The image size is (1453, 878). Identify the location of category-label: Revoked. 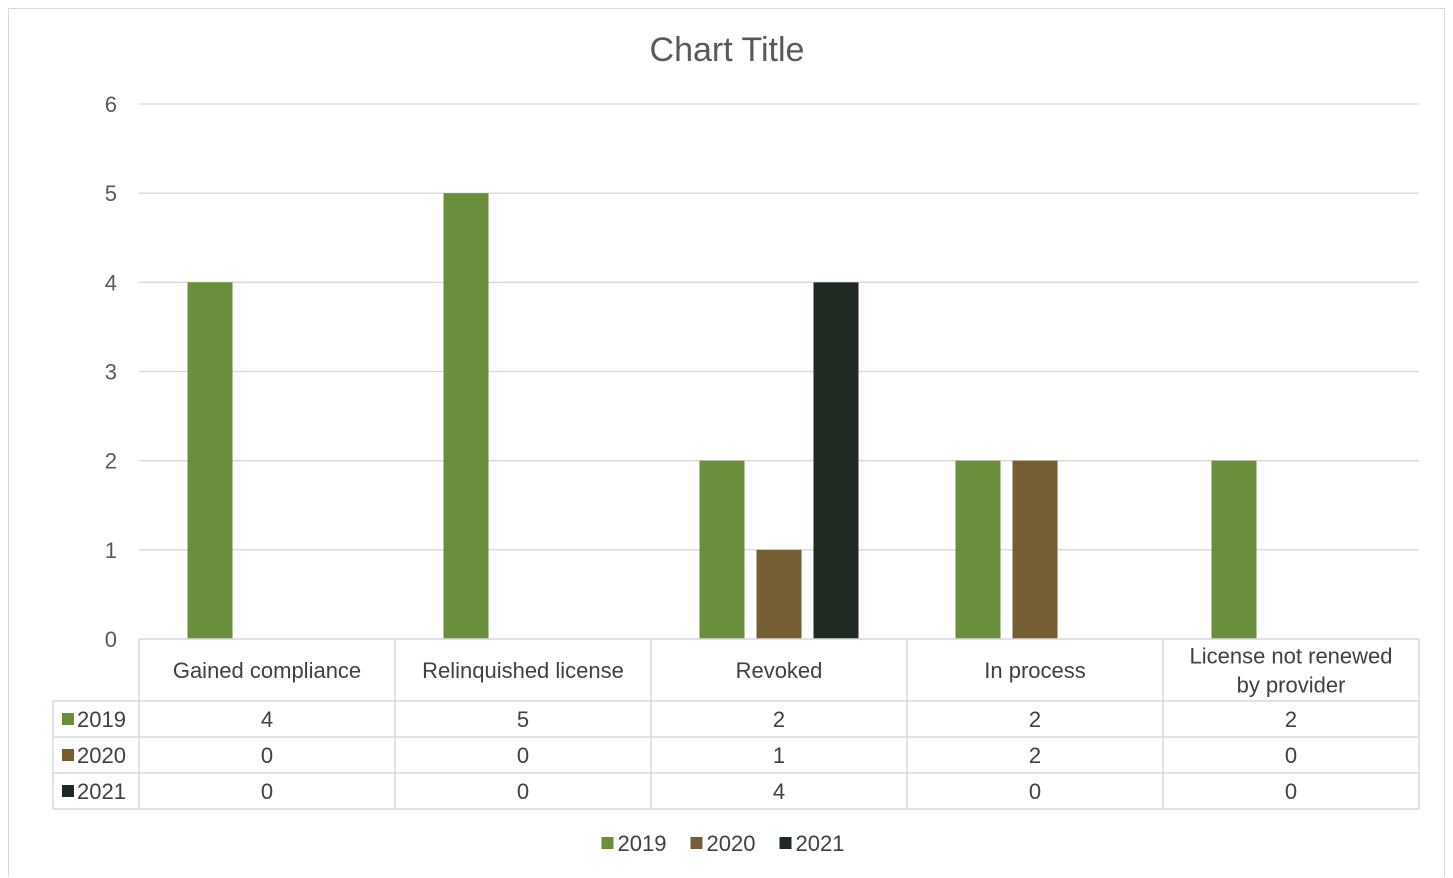
(779, 670).